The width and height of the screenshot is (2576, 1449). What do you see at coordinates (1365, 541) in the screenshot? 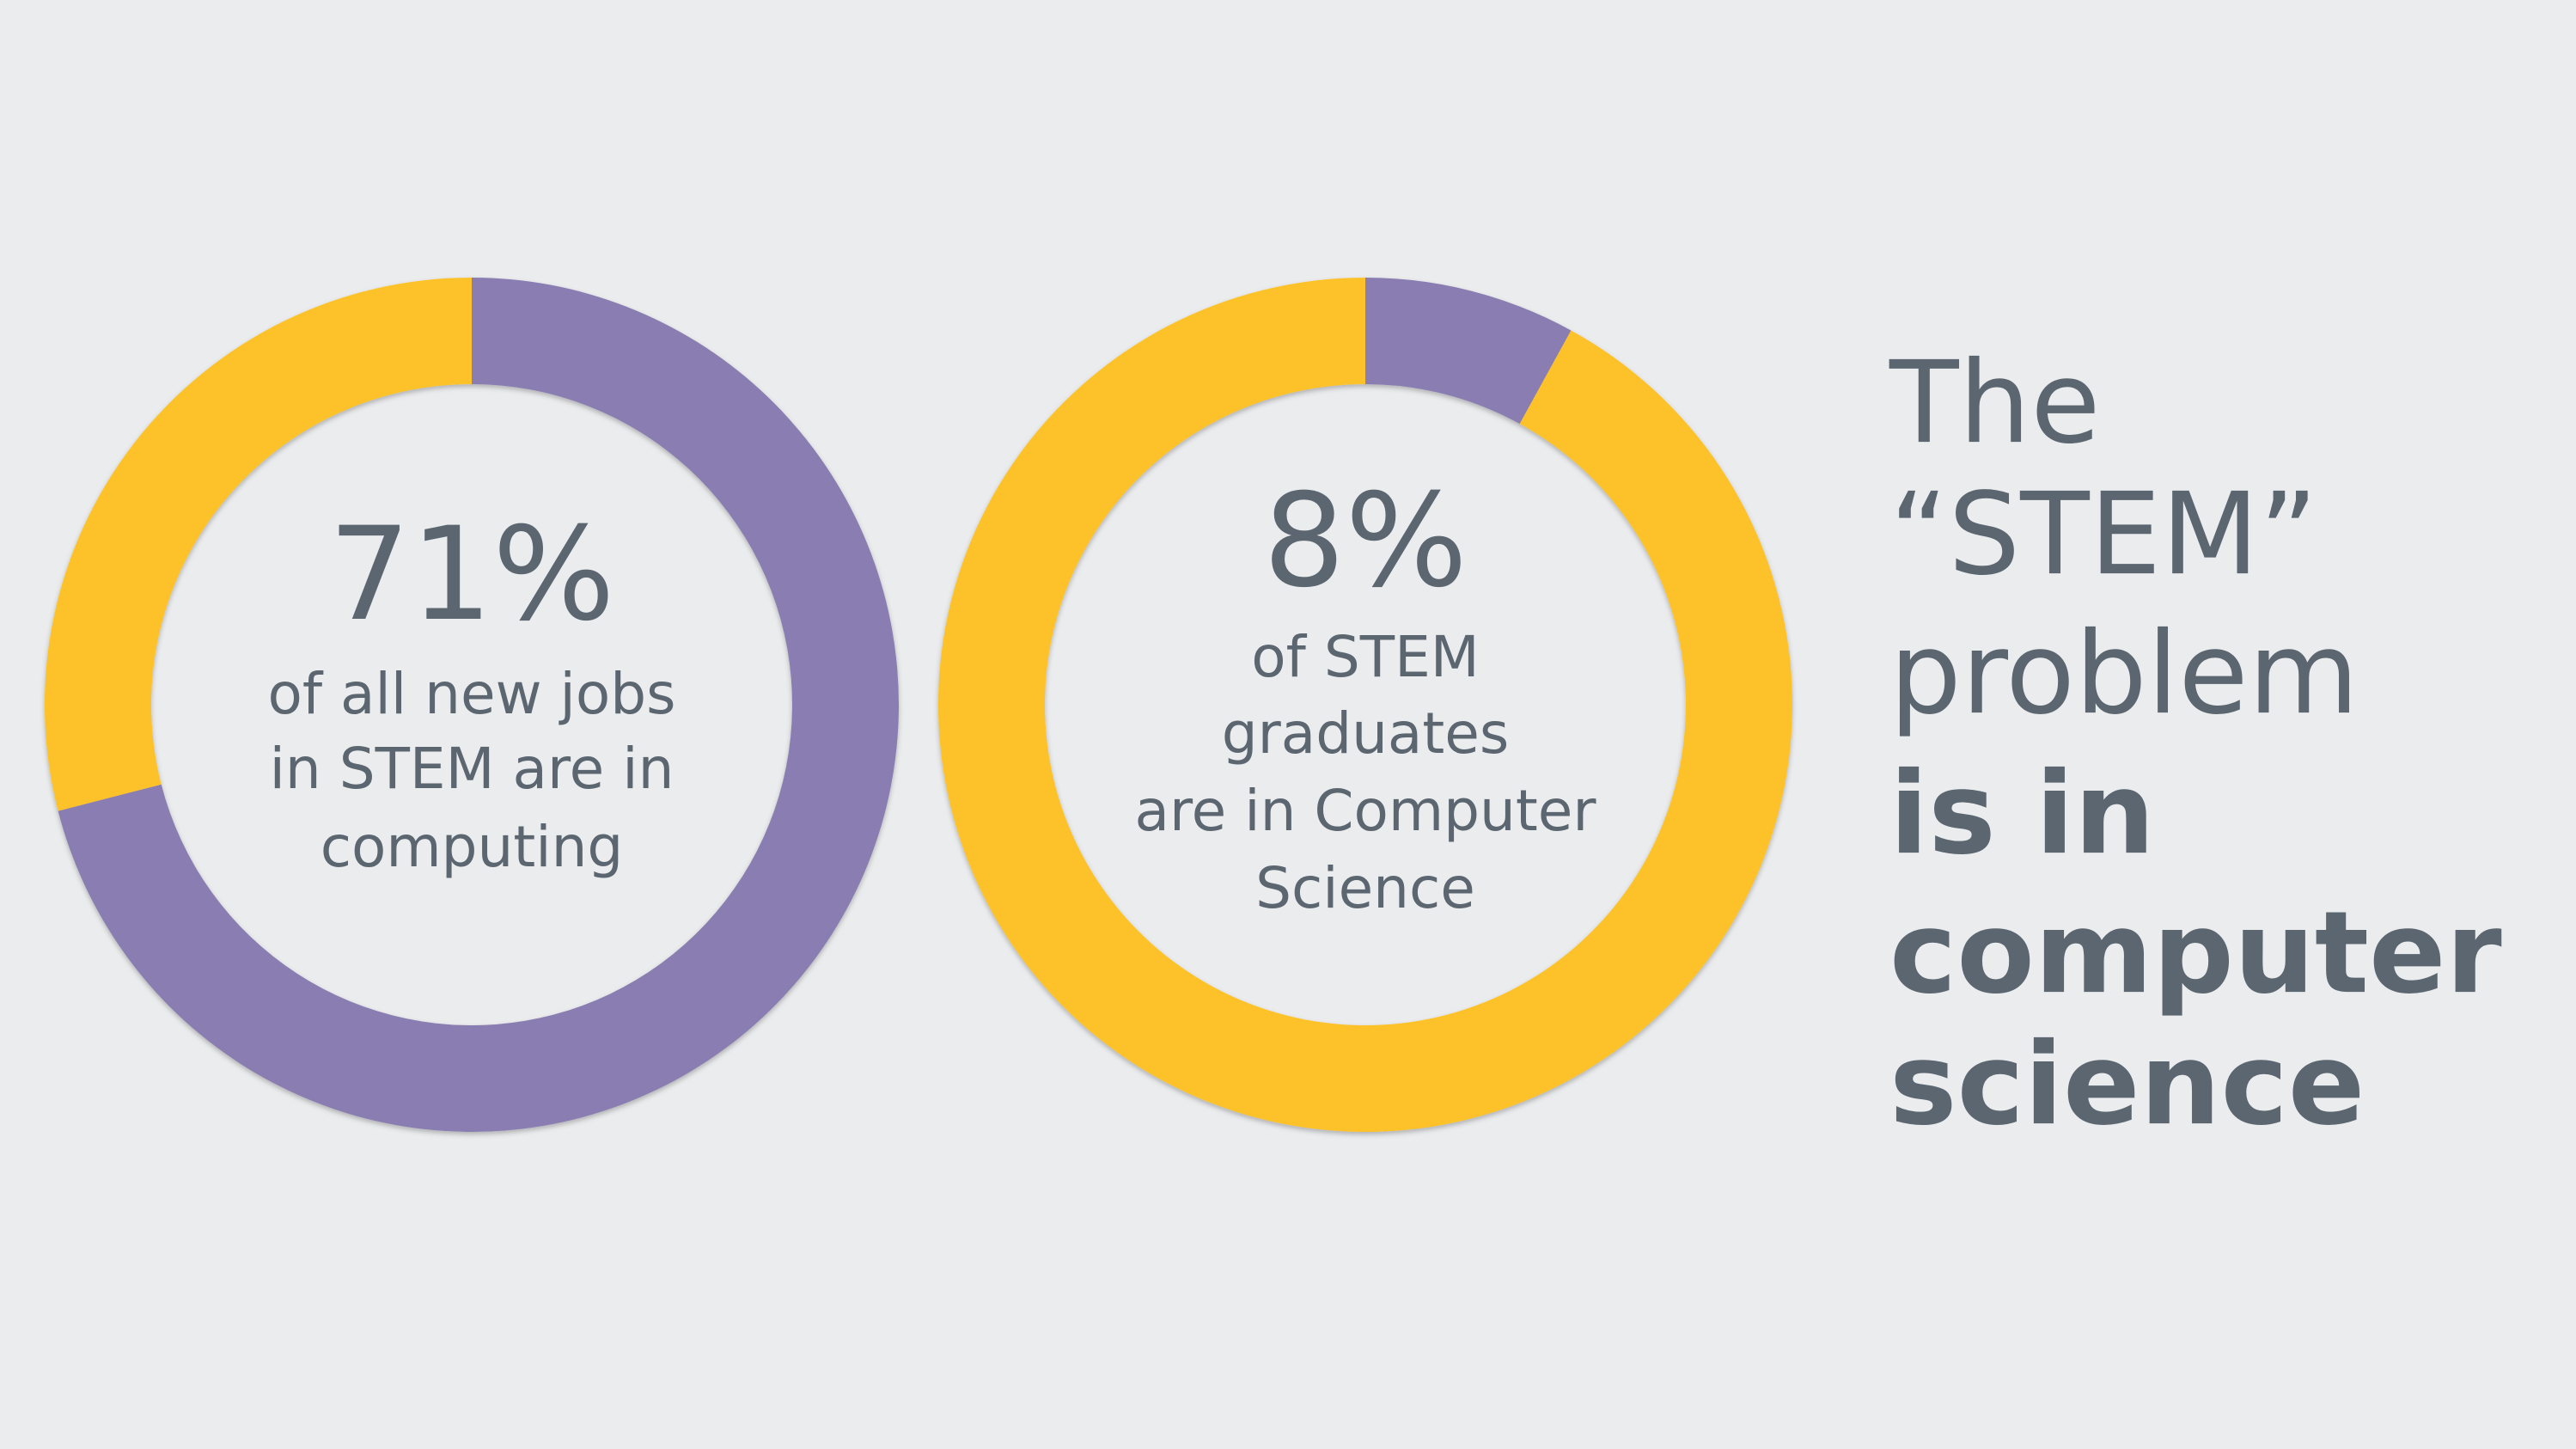
I see `value-label: 8%` at bounding box center [1365, 541].